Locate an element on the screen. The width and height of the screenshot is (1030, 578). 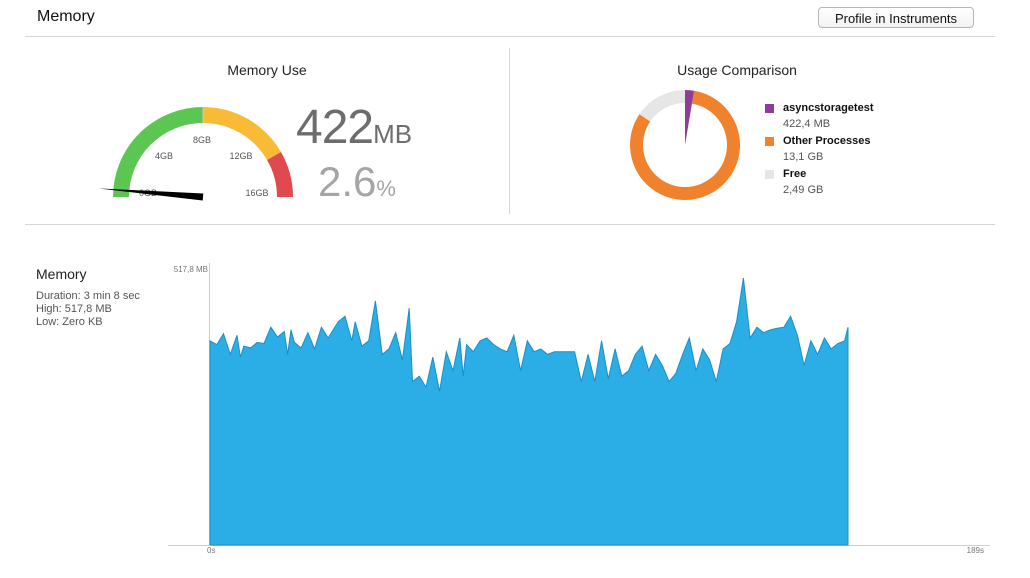
memory-use-percent-unit: % is located at coordinates (386, 188).